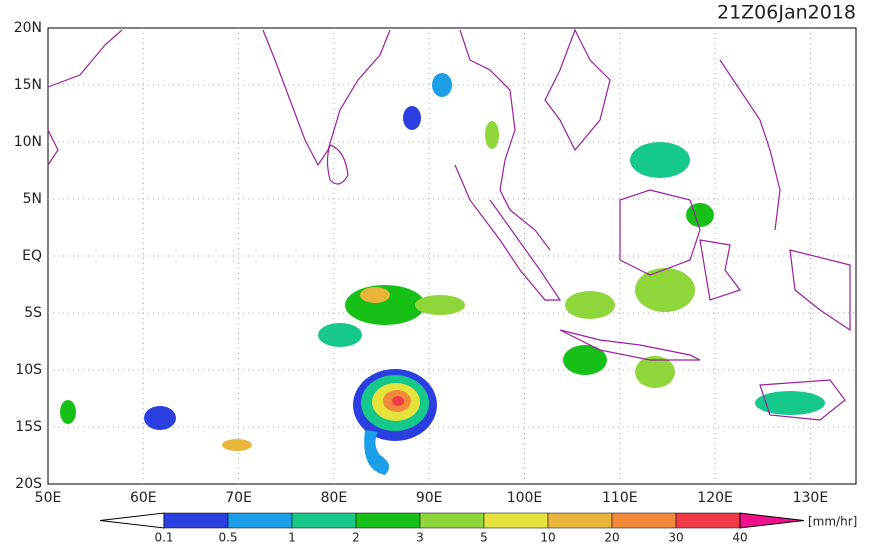 This screenshot has width=880, height=544. I want to click on lon-label: 80E, so click(334, 498).